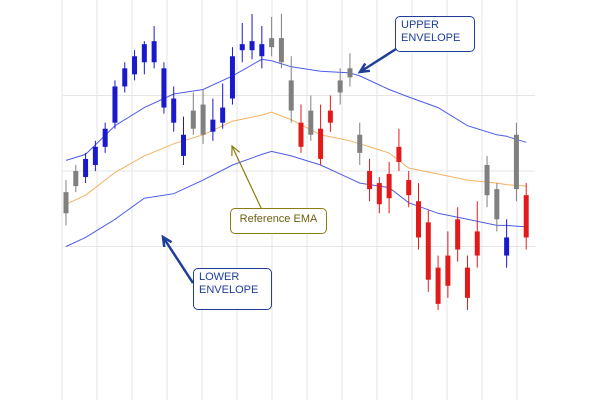 Image resolution: width=600 pixels, height=400 pixels. Describe the element at coordinates (232, 289) in the screenshot. I see `lower-envelope-callout: LOWER ENVELOPE` at that location.